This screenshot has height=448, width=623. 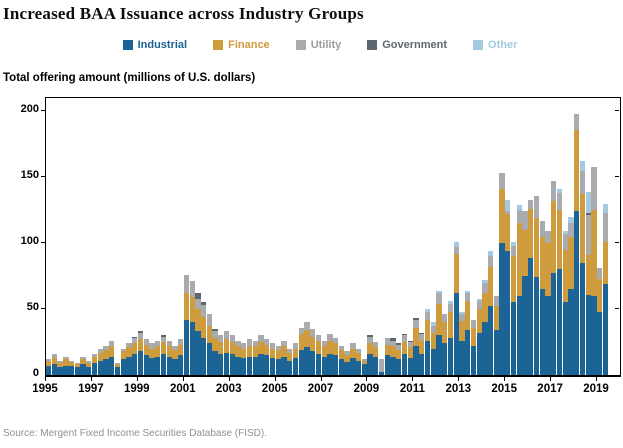 What do you see at coordinates (617, 177) in the screenshot?
I see `y-tick-mark-right` at bounding box center [617, 177].